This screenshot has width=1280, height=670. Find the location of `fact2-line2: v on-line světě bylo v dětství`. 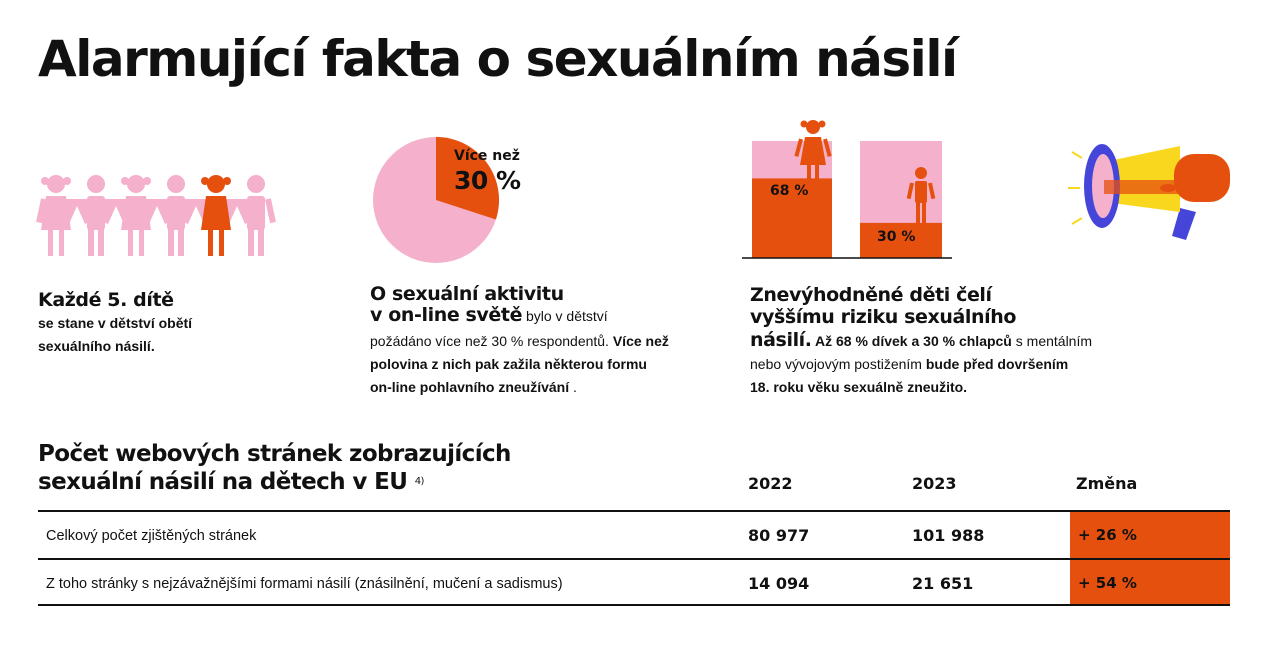

fact2-line2: v on-line světě bylo v dětství is located at coordinates (489, 316).